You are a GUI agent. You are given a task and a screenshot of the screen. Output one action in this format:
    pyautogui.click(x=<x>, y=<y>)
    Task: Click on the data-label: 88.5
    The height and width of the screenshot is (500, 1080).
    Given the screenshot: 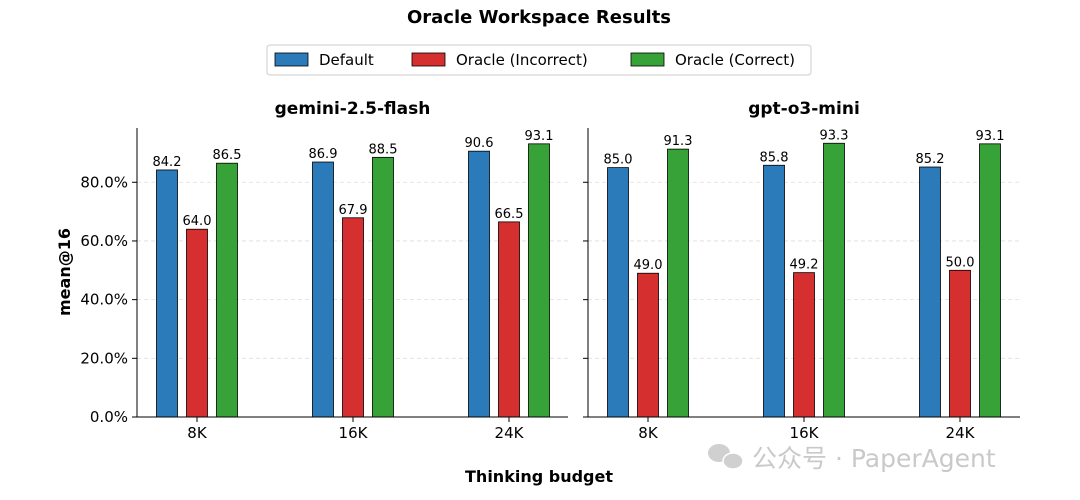 What is the action you would take?
    pyautogui.click(x=383, y=149)
    